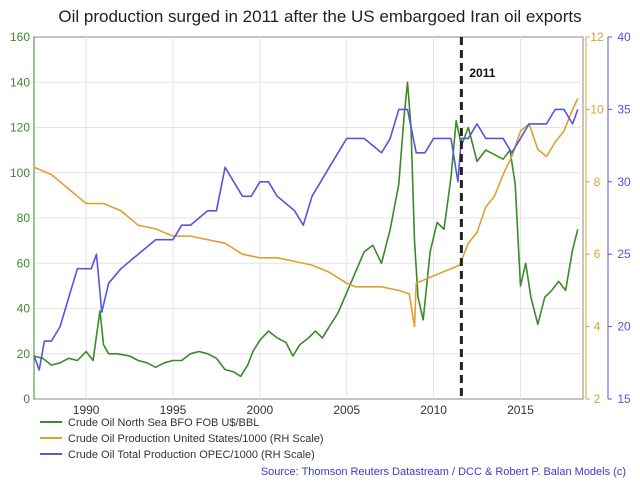 The image size is (640, 482). I want to click on right-axis-opec-tick-label: 25, so click(624, 254).